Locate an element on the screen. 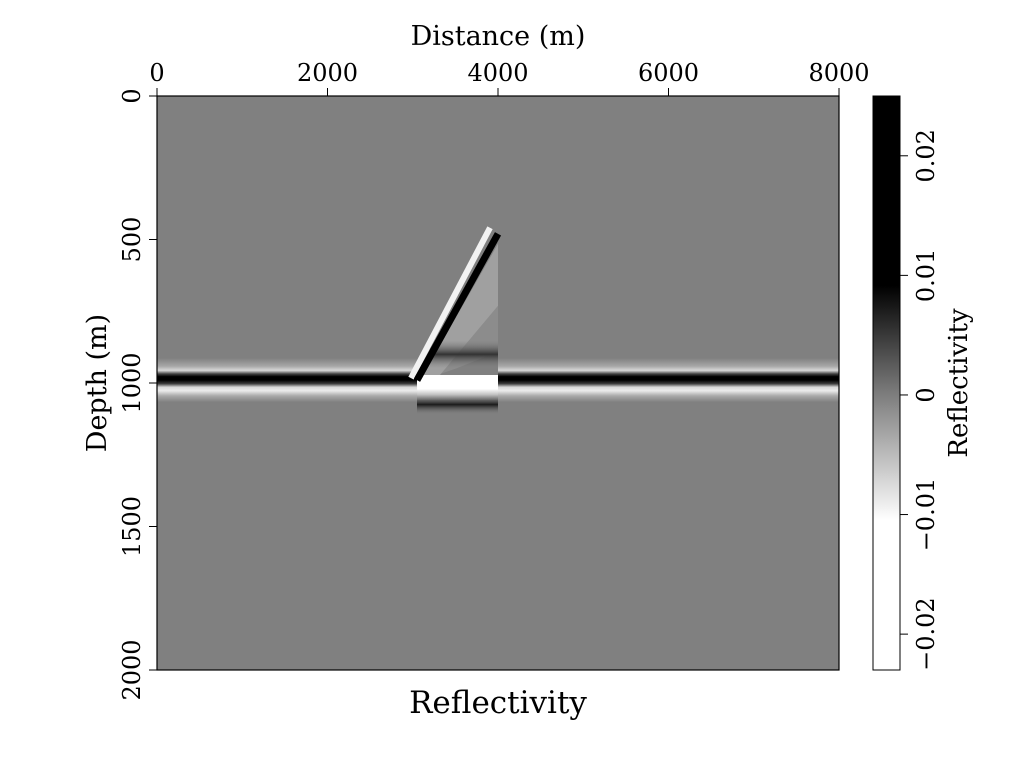 The image size is (1024, 768). x-tick-label: 4000 is located at coordinates (497, 73).